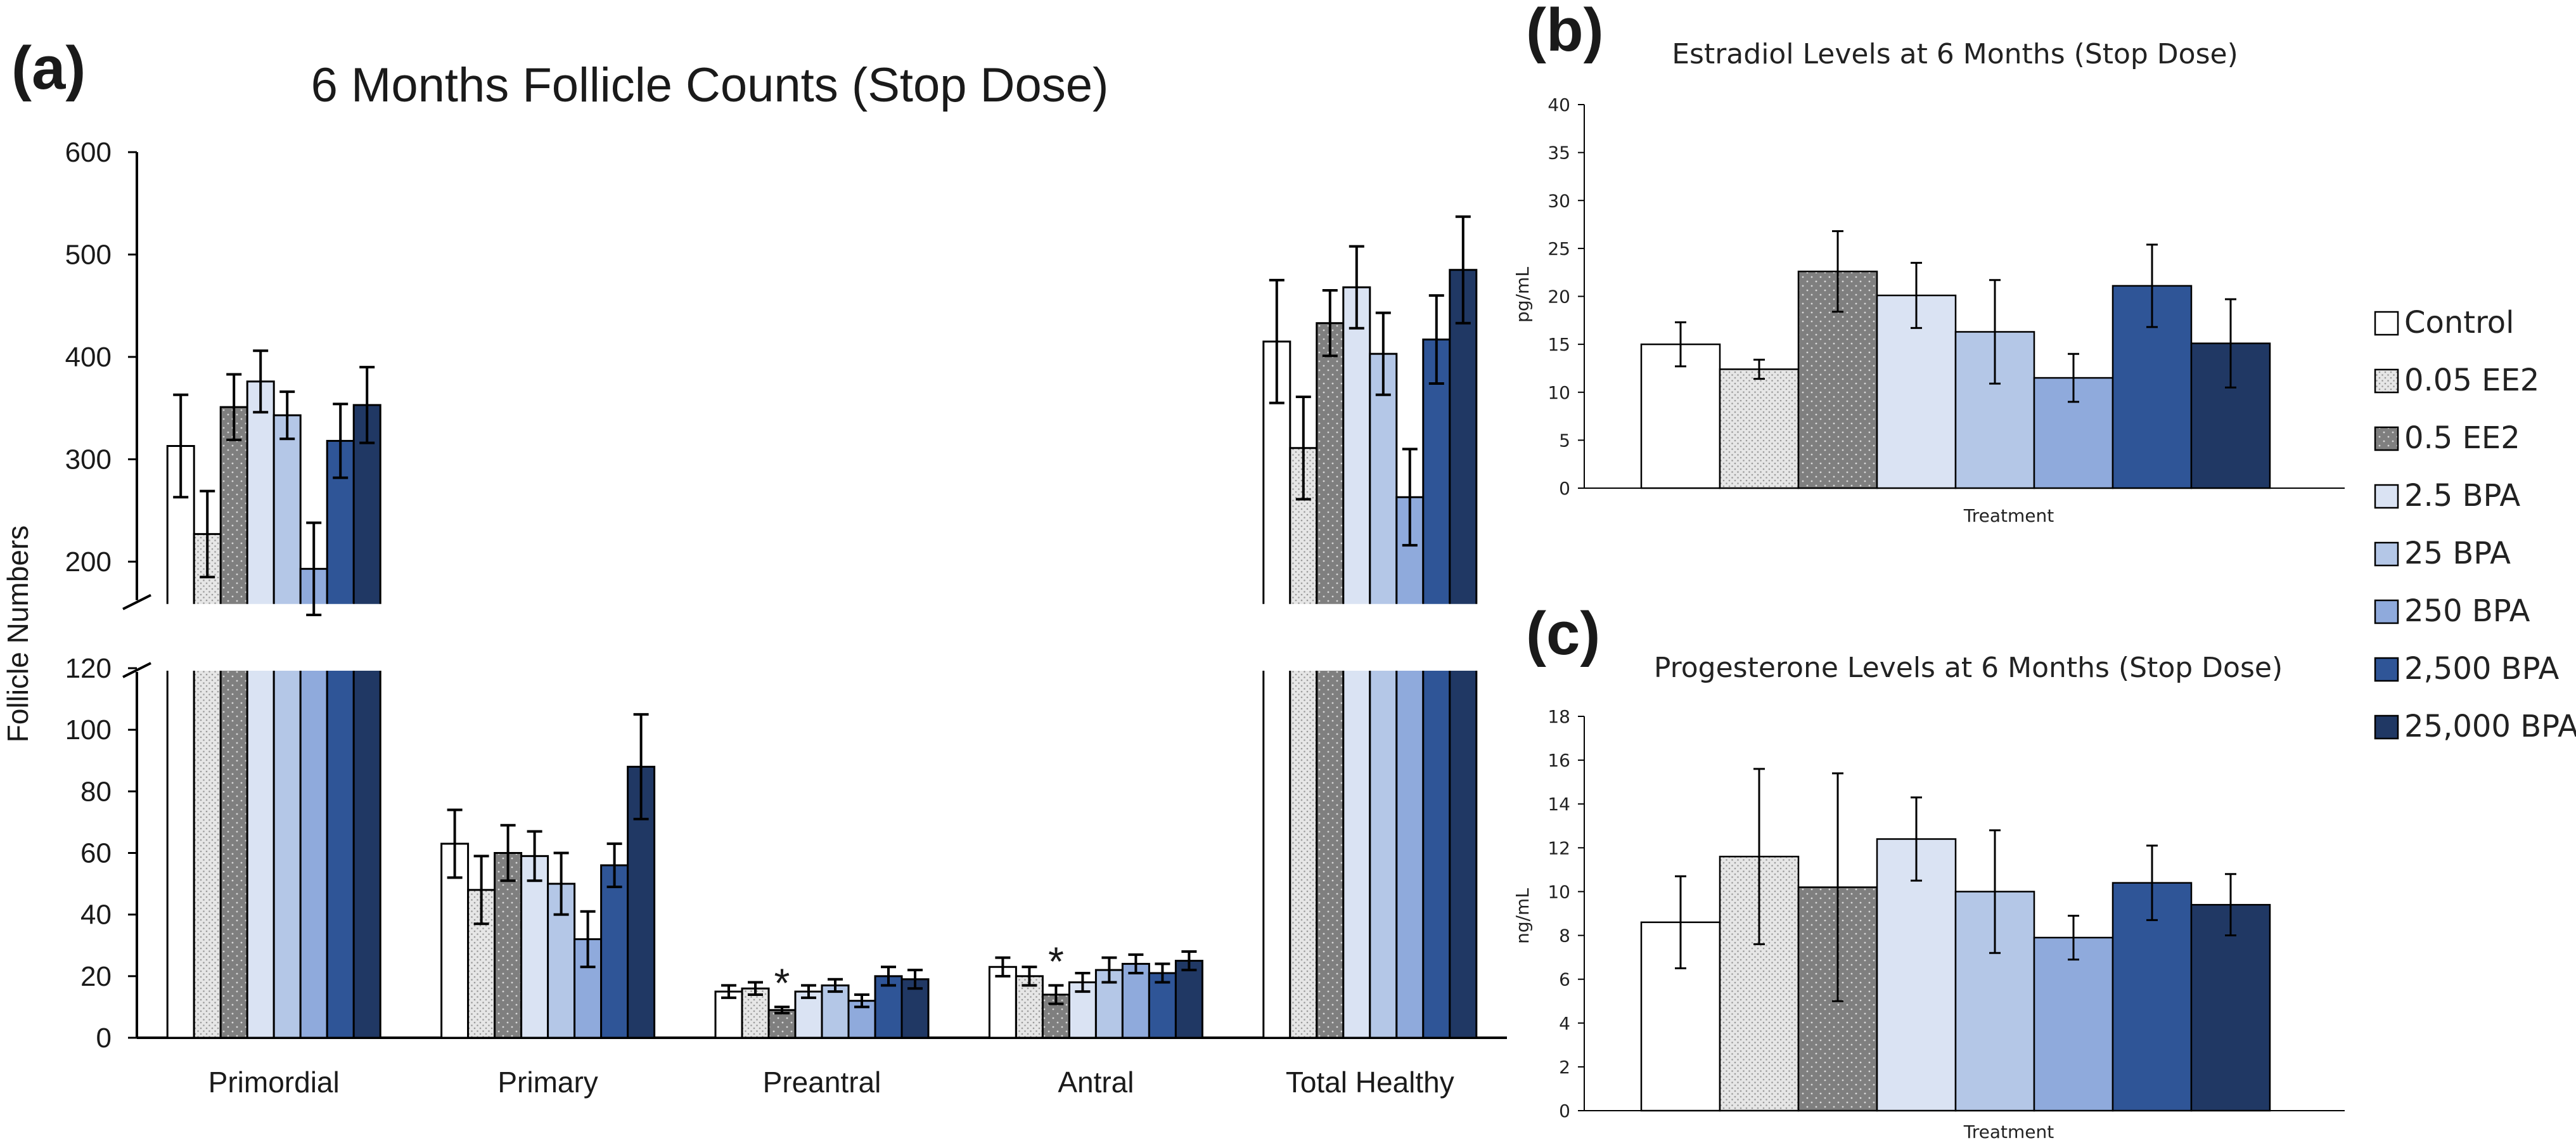  Describe the element at coordinates (88, 730) in the screenshot. I see `y-tick-label: 100` at that location.